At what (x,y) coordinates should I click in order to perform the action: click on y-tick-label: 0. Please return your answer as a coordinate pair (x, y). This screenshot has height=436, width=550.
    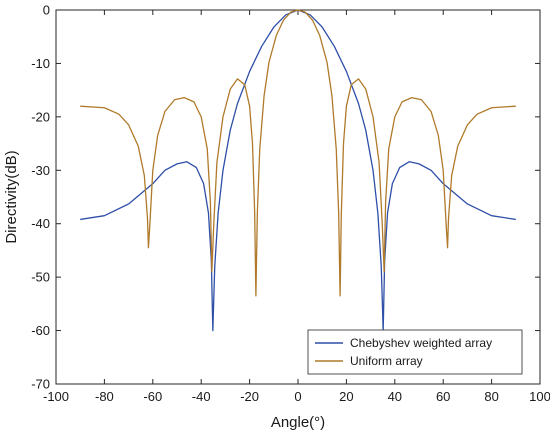
    Looking at the image, I should click on (46, 10).